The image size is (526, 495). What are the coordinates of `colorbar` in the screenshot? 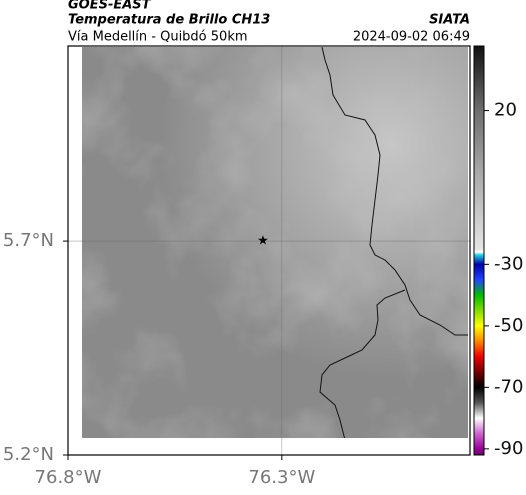 It's located at (479, 250).